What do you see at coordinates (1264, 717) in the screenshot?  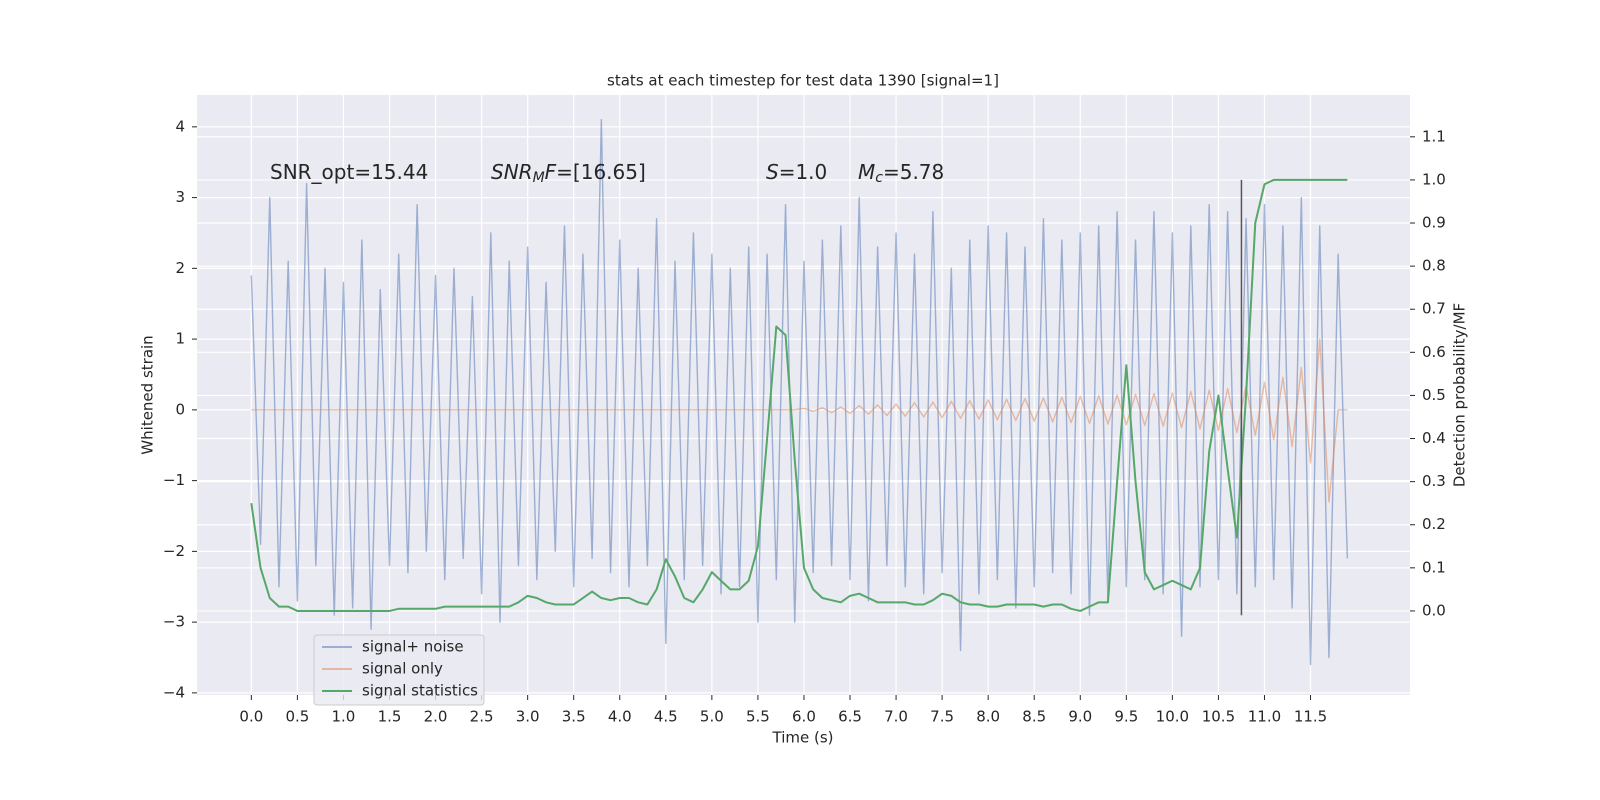 I see `x-tick-label: 11.0` at bounding box center [1264, 717].